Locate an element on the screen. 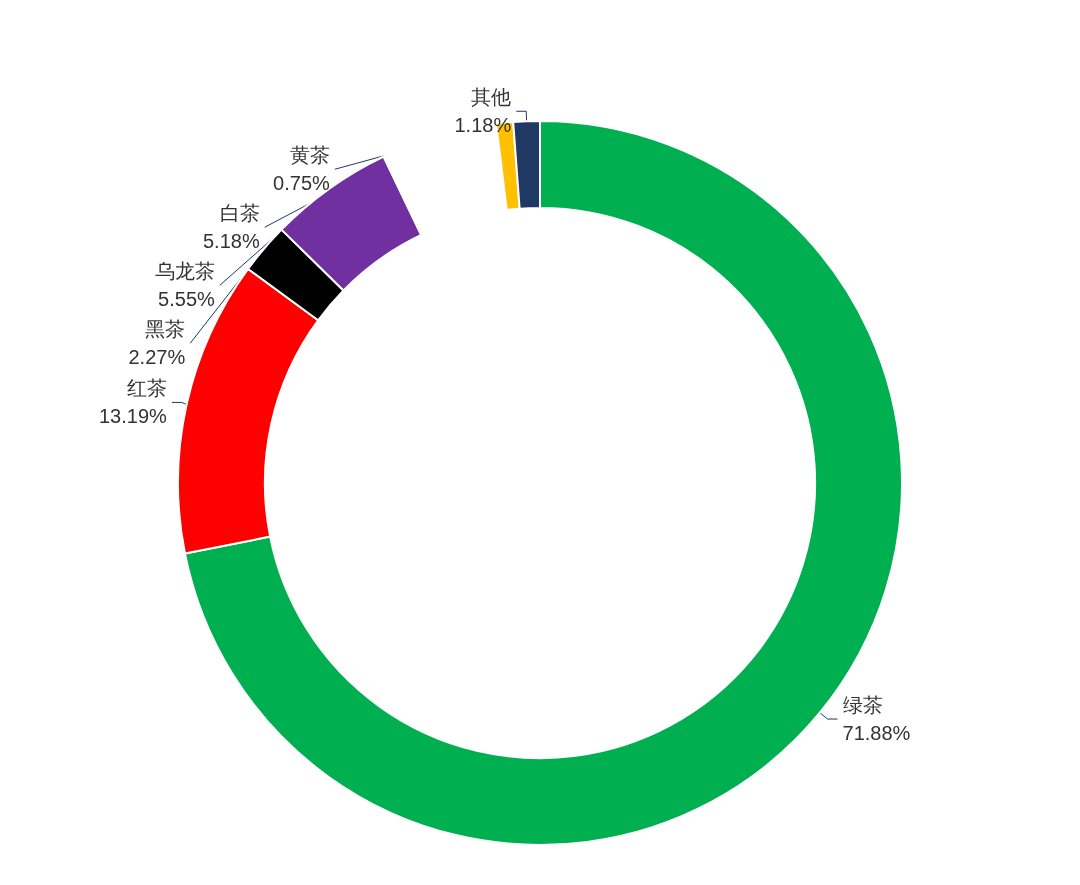 Image resolution: width=1080 pixels, height=885 pixels. data-label: 2.27% is located at coordinates (157, 357).